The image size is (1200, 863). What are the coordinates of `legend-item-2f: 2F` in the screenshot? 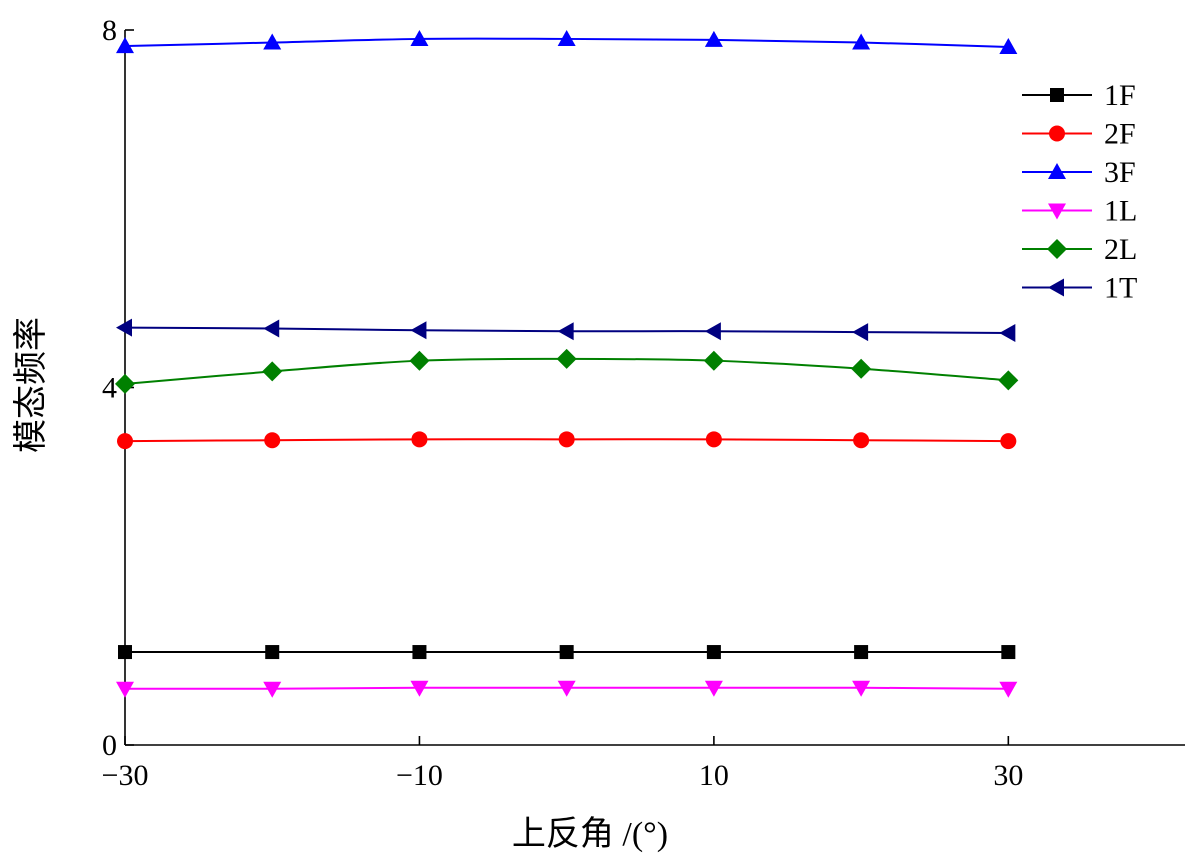 It's located at (1079, 134).